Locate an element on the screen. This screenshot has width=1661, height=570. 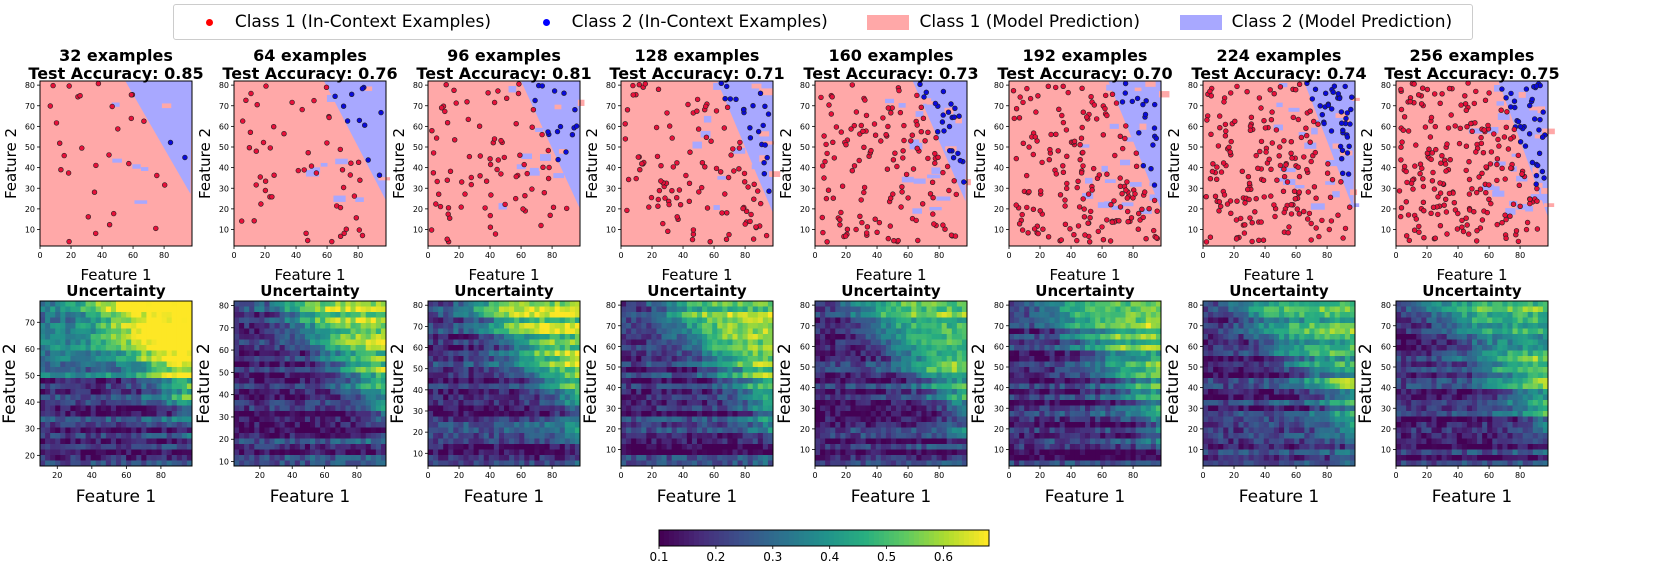
class2-point is located at coordinates (760, 93).